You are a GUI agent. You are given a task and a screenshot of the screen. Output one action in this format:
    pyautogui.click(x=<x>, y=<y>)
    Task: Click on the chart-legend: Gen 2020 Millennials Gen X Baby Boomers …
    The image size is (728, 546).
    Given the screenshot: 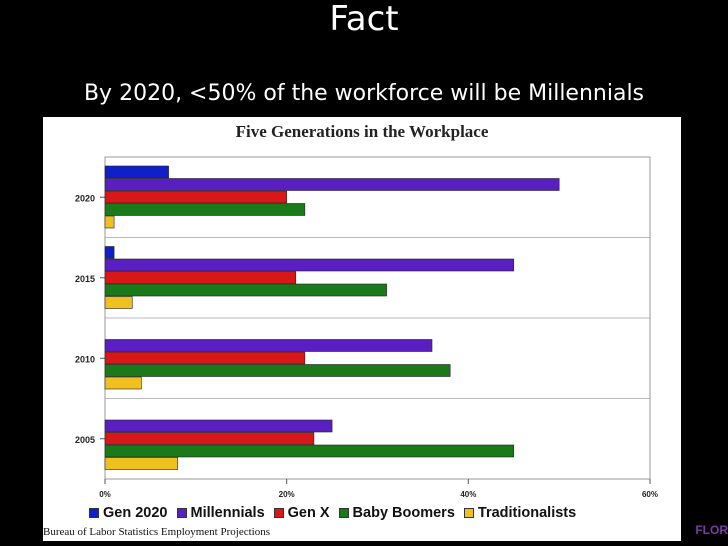 What is the action you would take?
    pyautogui.click(x=332, y=513)
    